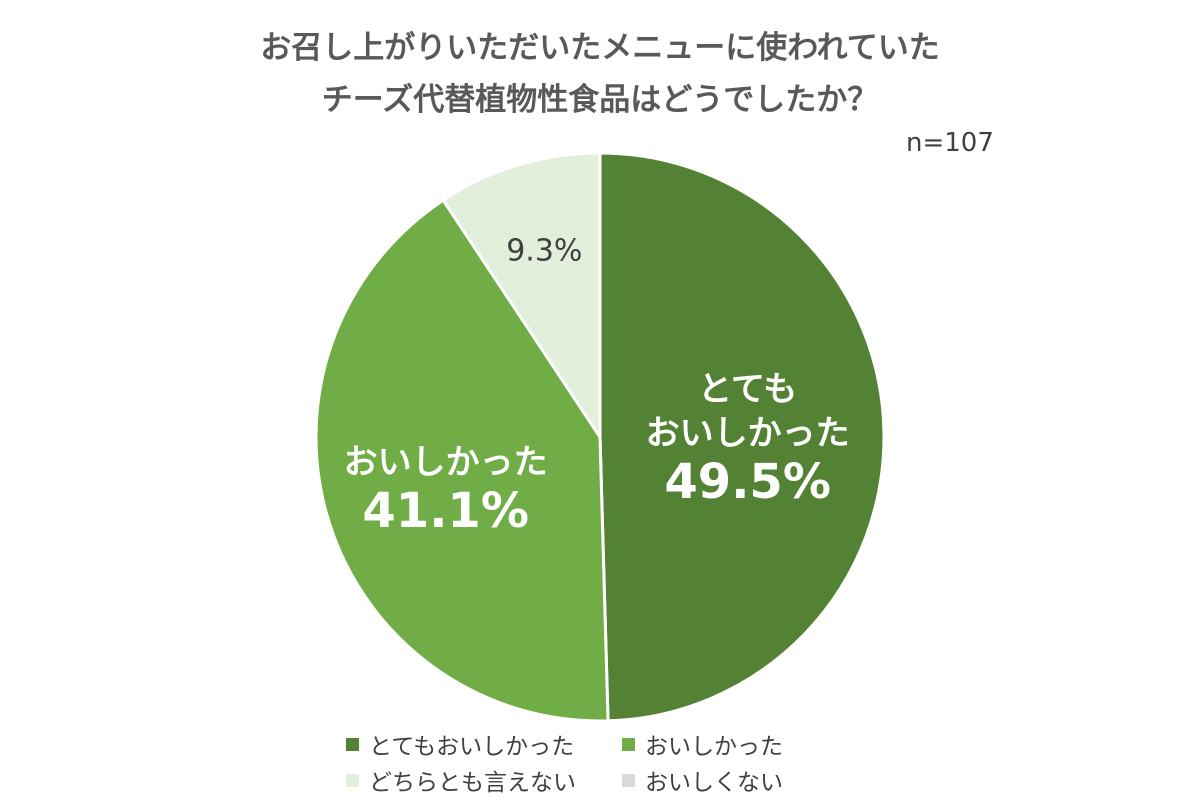 This screenshot has width=1200, height=800. I want to click on sample-size-label: n=107, so click(950, 143).